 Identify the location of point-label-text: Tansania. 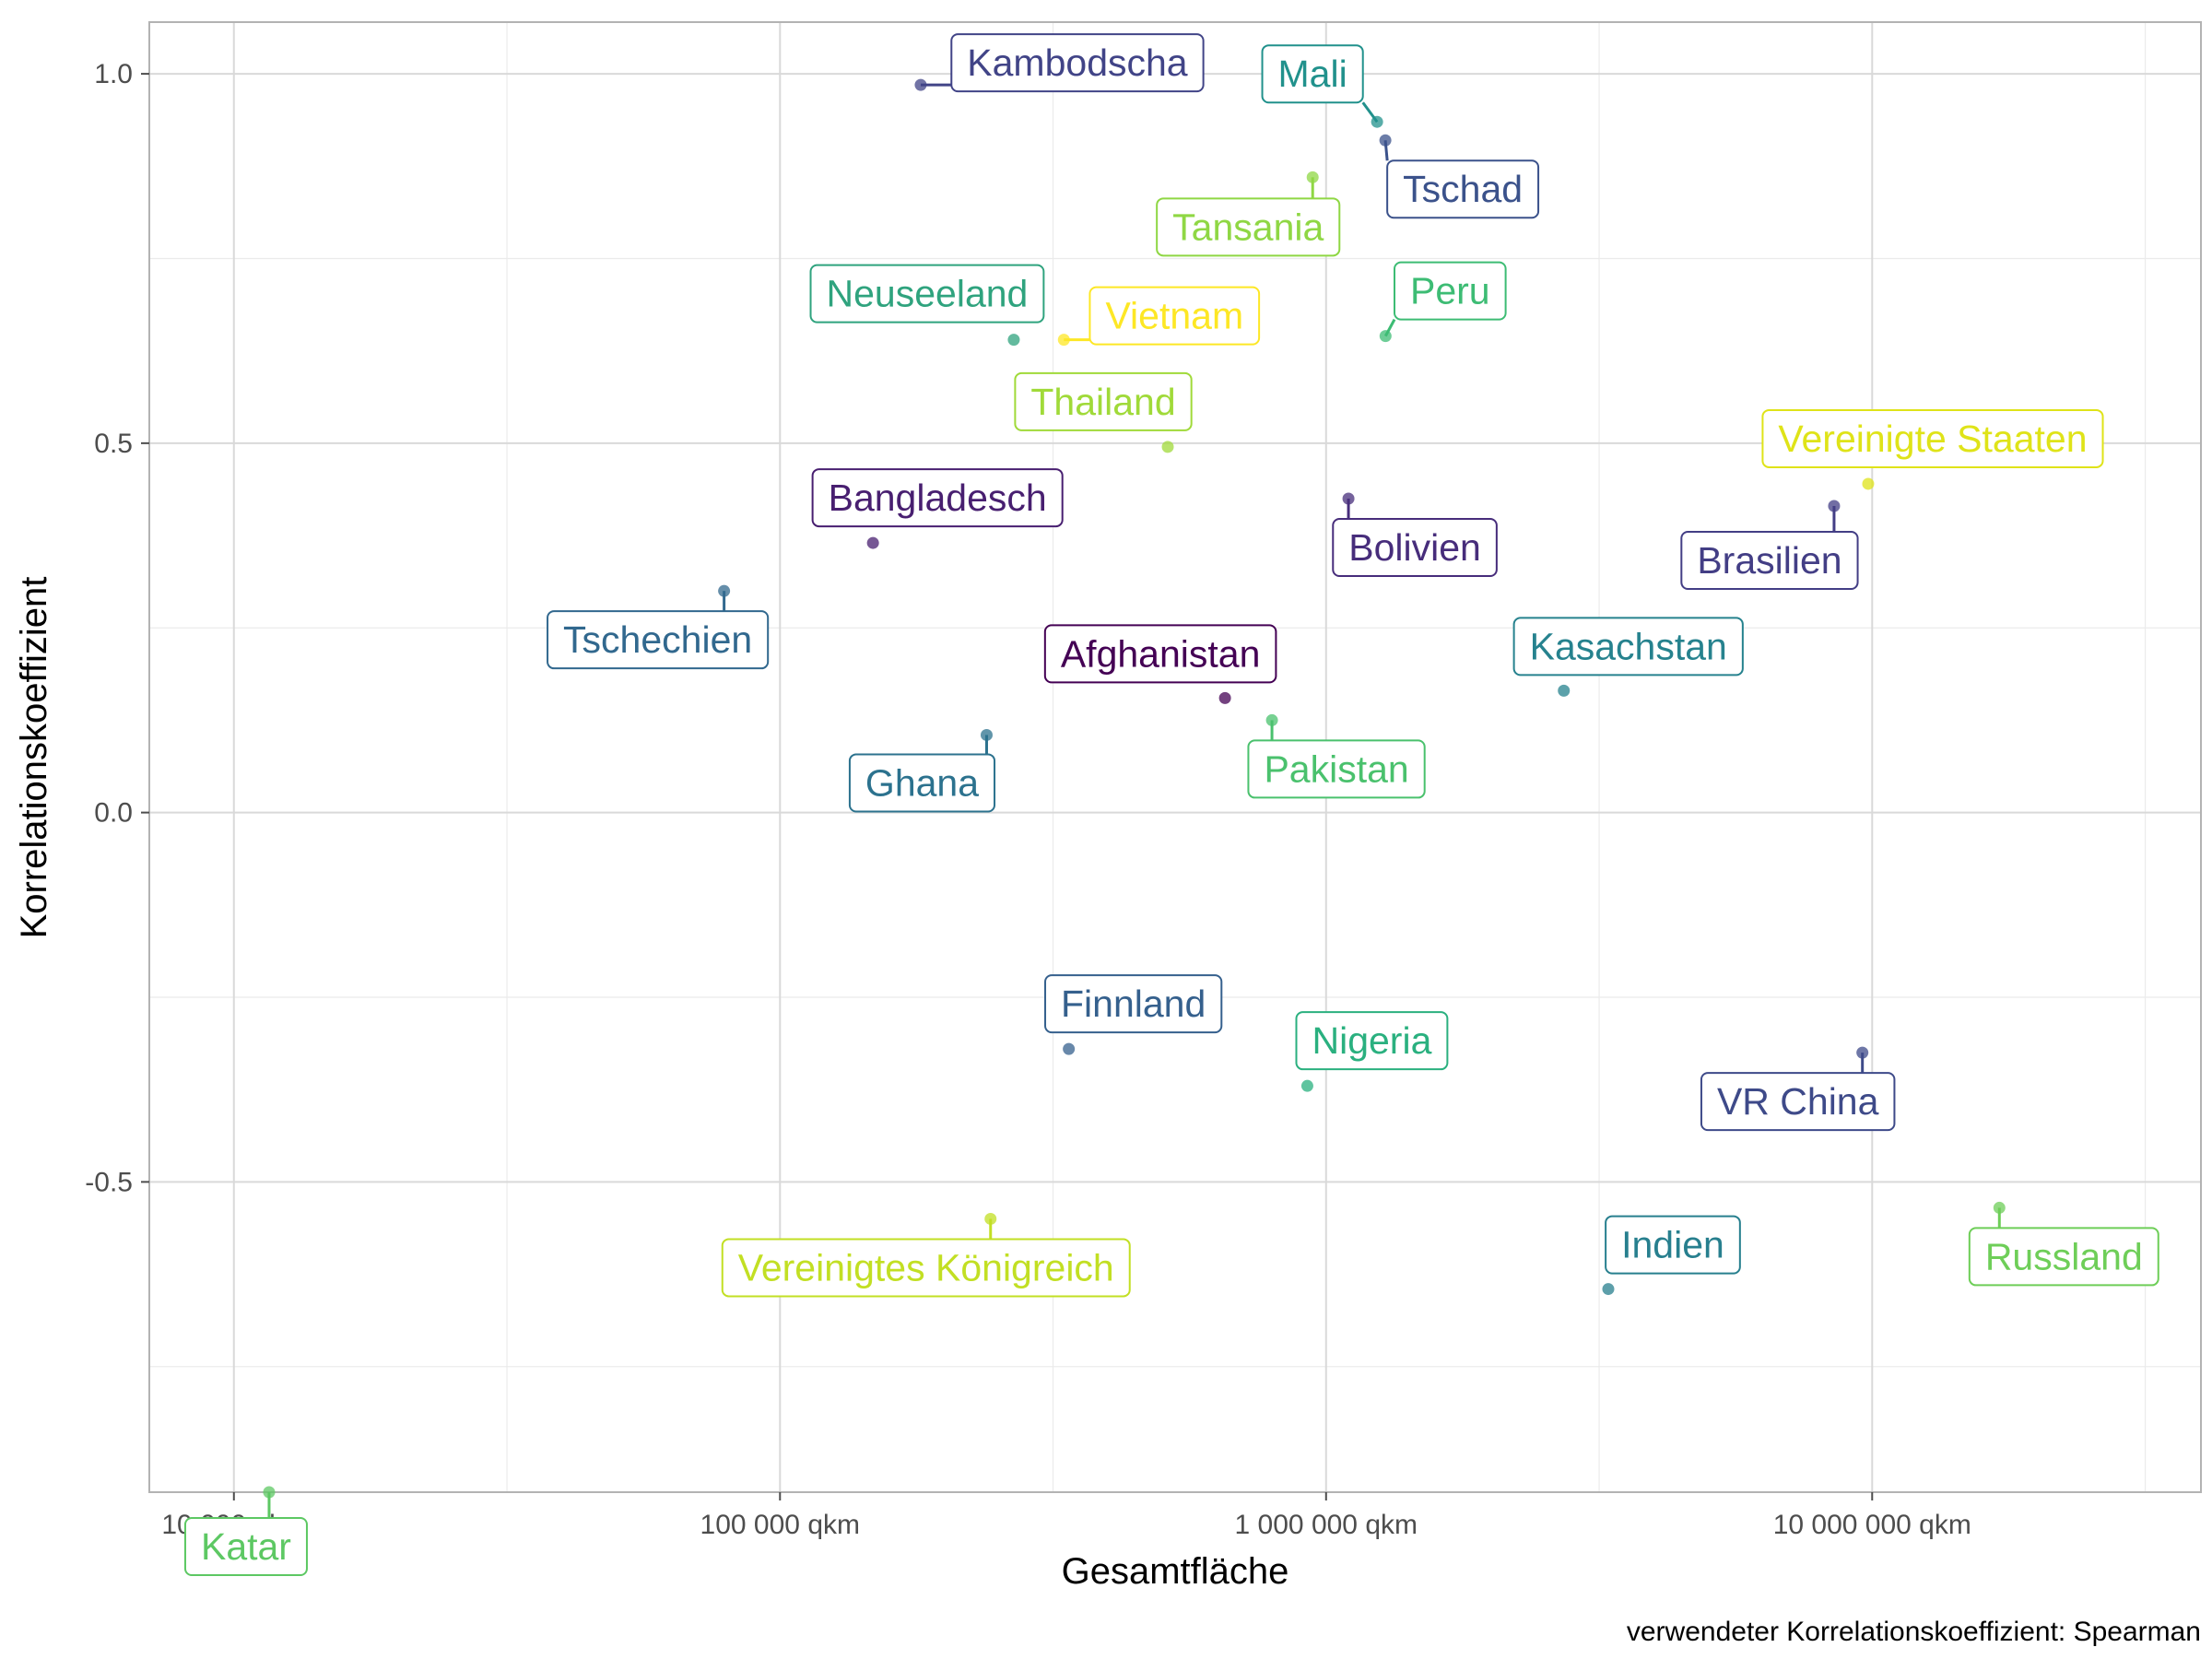
(1248, 227).